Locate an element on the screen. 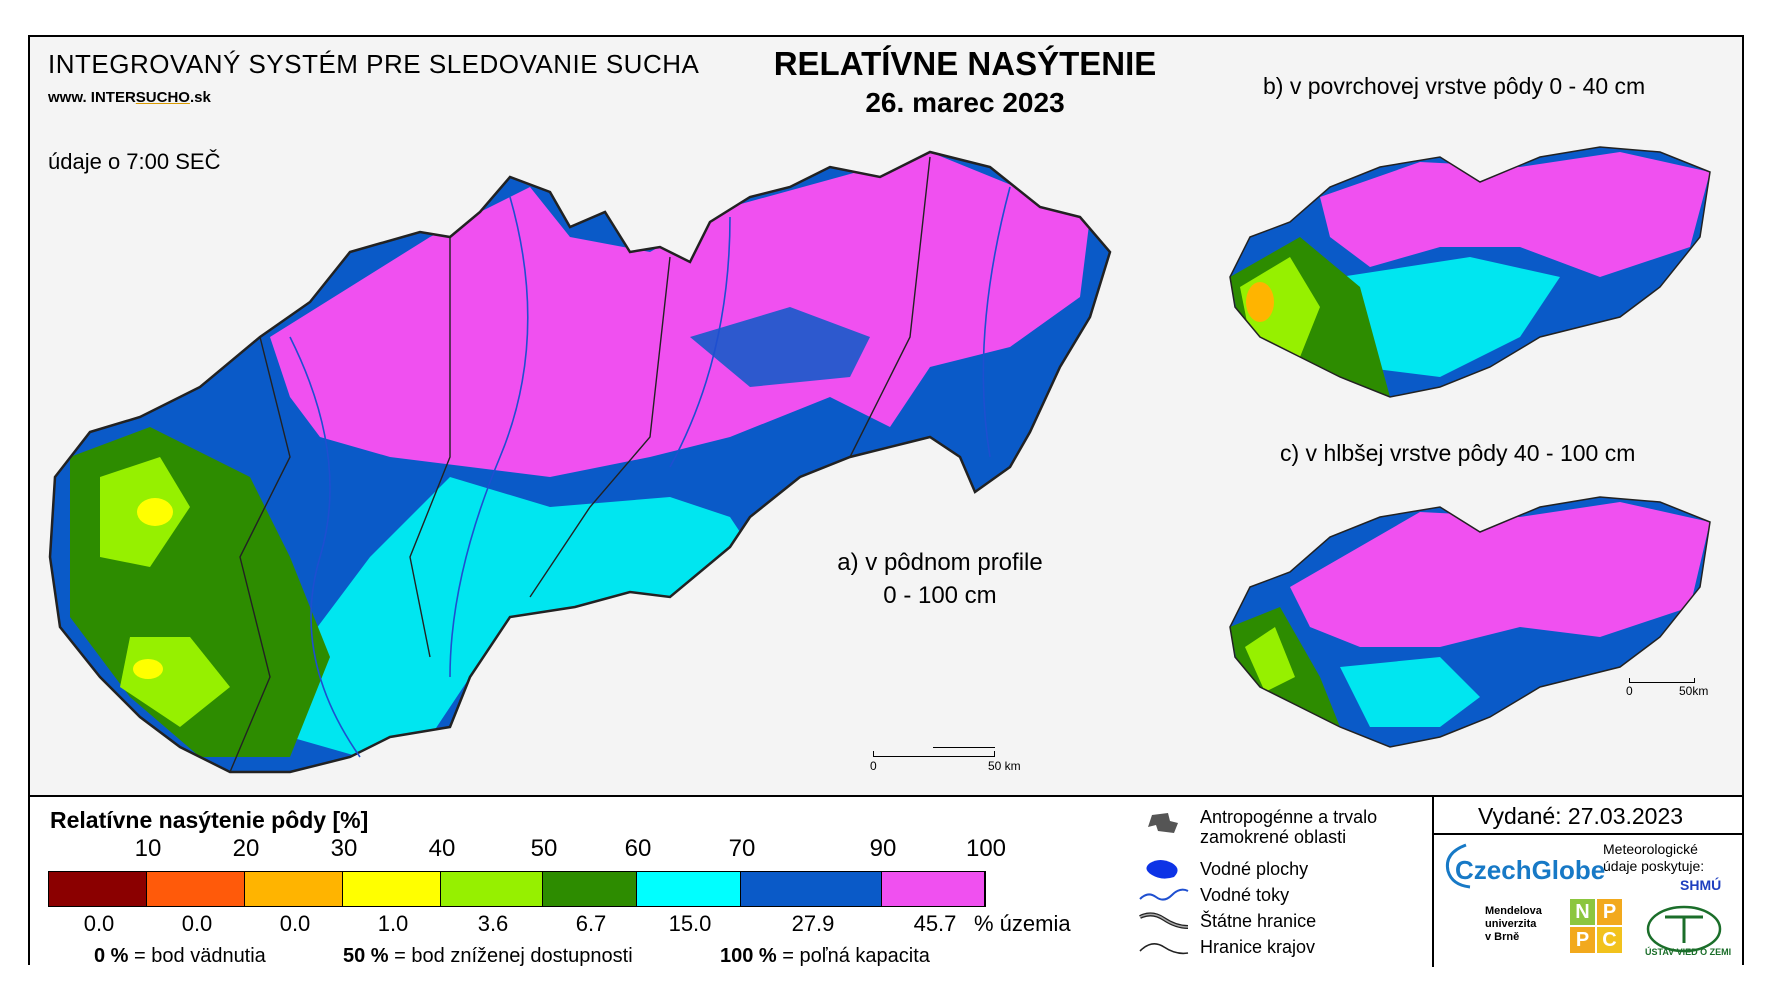 Image resolution: width=1772 pixels, height=1003 pixels. water-streams-label: Vodné toky is located at coordinates (1245, 895).